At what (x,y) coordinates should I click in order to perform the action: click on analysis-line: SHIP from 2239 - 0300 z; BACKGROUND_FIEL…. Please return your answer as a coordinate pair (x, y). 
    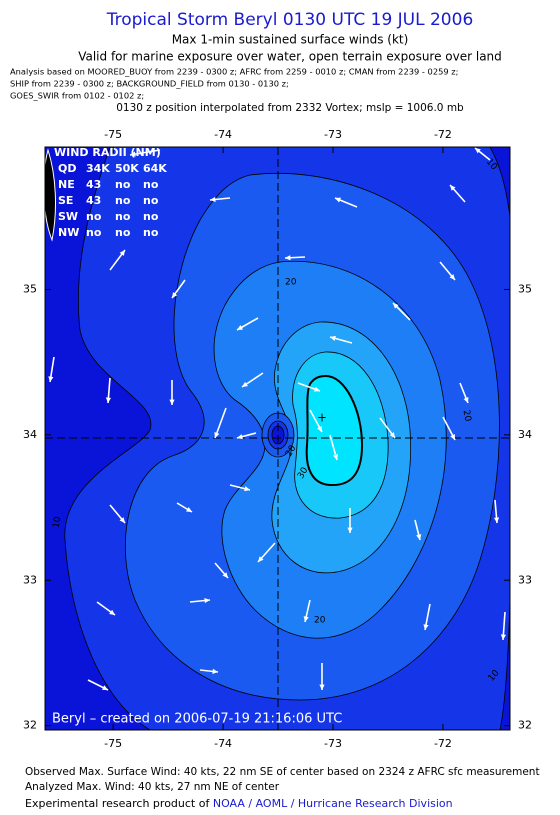
    Looking at the image, I should click on (149, 84).